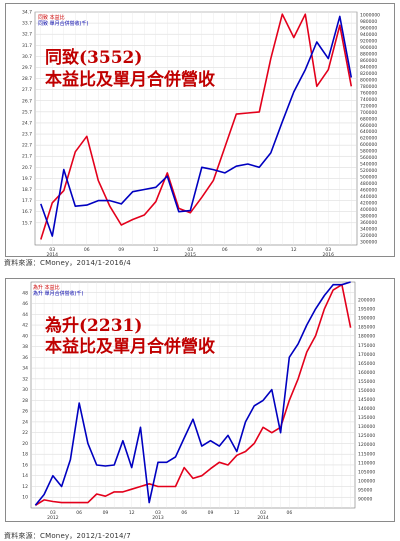  I want to click on right-tick-label: 760000, so click(368, 93).